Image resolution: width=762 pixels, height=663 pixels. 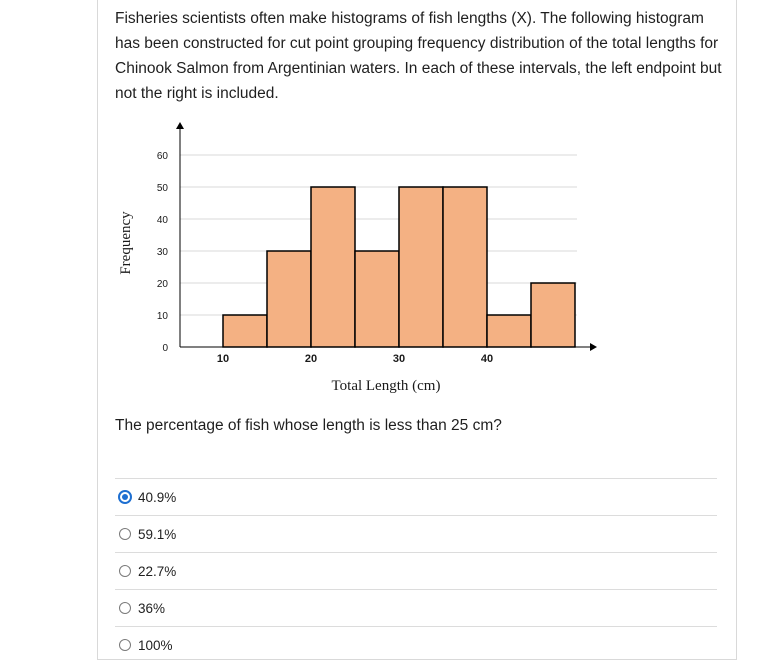 What do you see at coordinates (157, 534) in the screenshot?
I see `option-label: 59.1%` at bounding box center [157, 534].